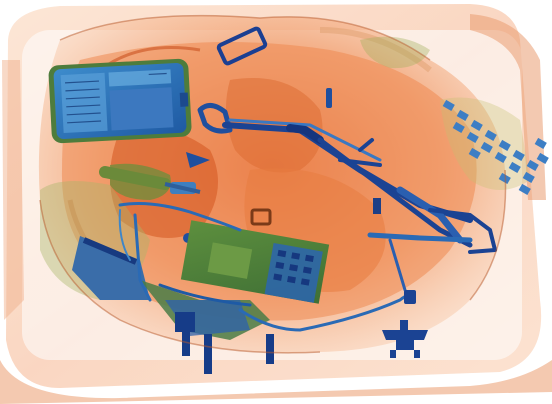 Image resolution: width=552 pixels, height=404 pixels. What do you see at coordinates (405, 324) in the screenshot?
I see `connector-part` at bounding box center [405, 324].